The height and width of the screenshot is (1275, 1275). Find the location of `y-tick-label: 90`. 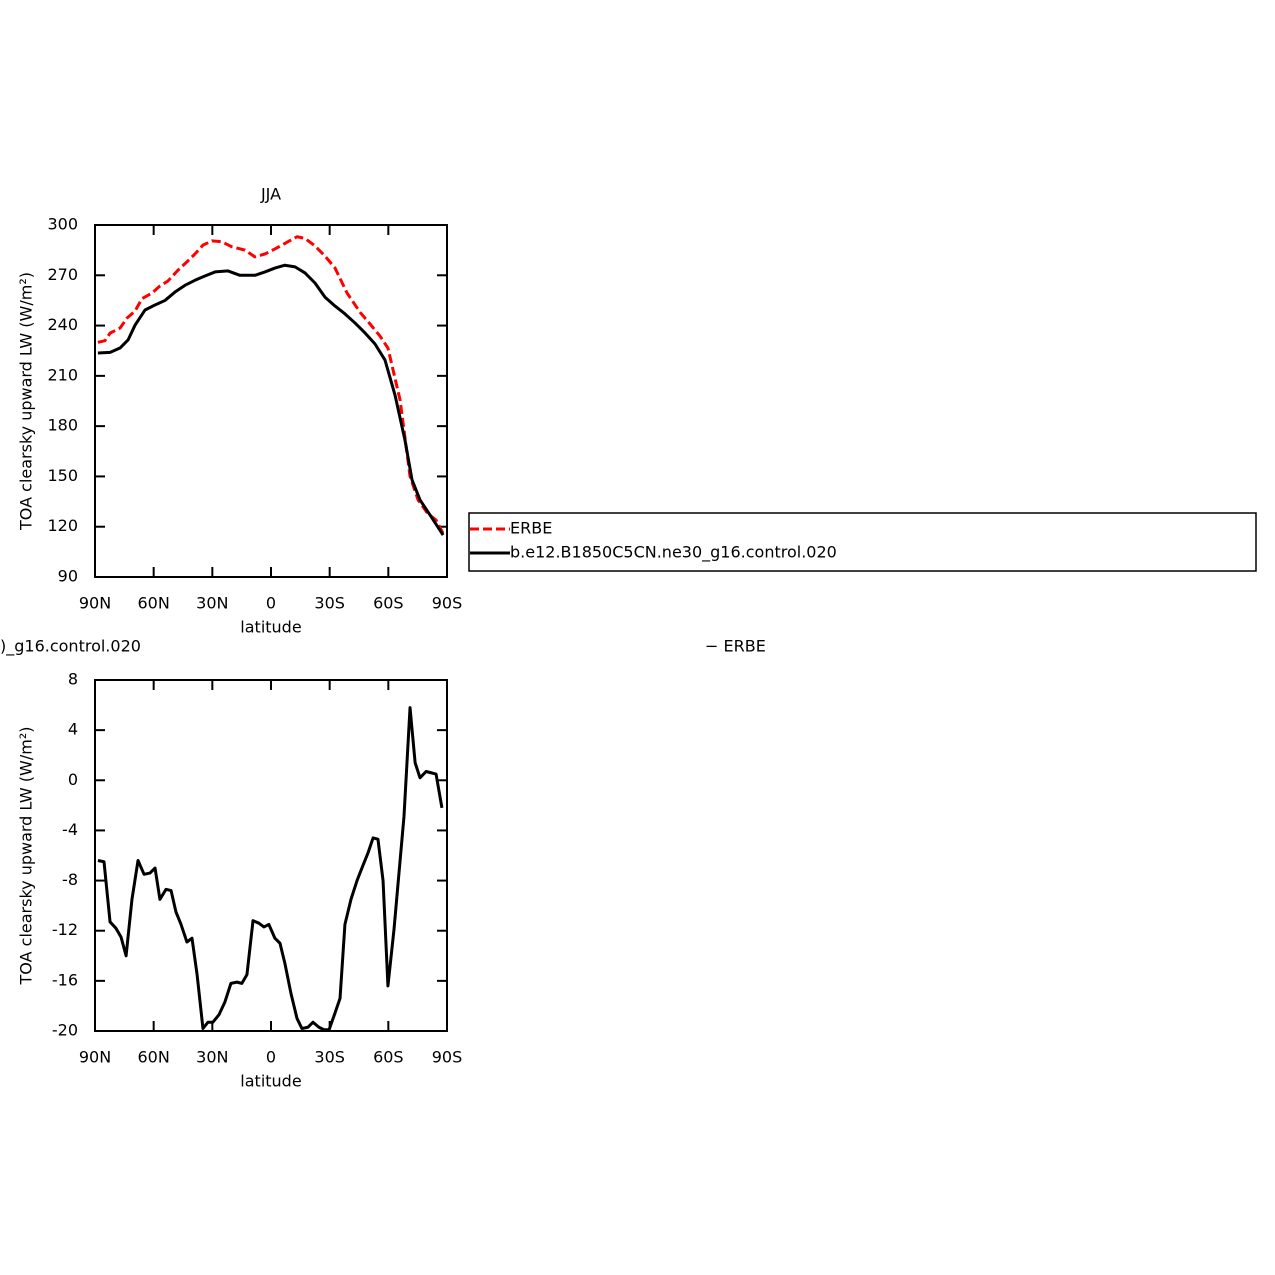

y-tick-label: 90 is located at coordinates (68, 576).